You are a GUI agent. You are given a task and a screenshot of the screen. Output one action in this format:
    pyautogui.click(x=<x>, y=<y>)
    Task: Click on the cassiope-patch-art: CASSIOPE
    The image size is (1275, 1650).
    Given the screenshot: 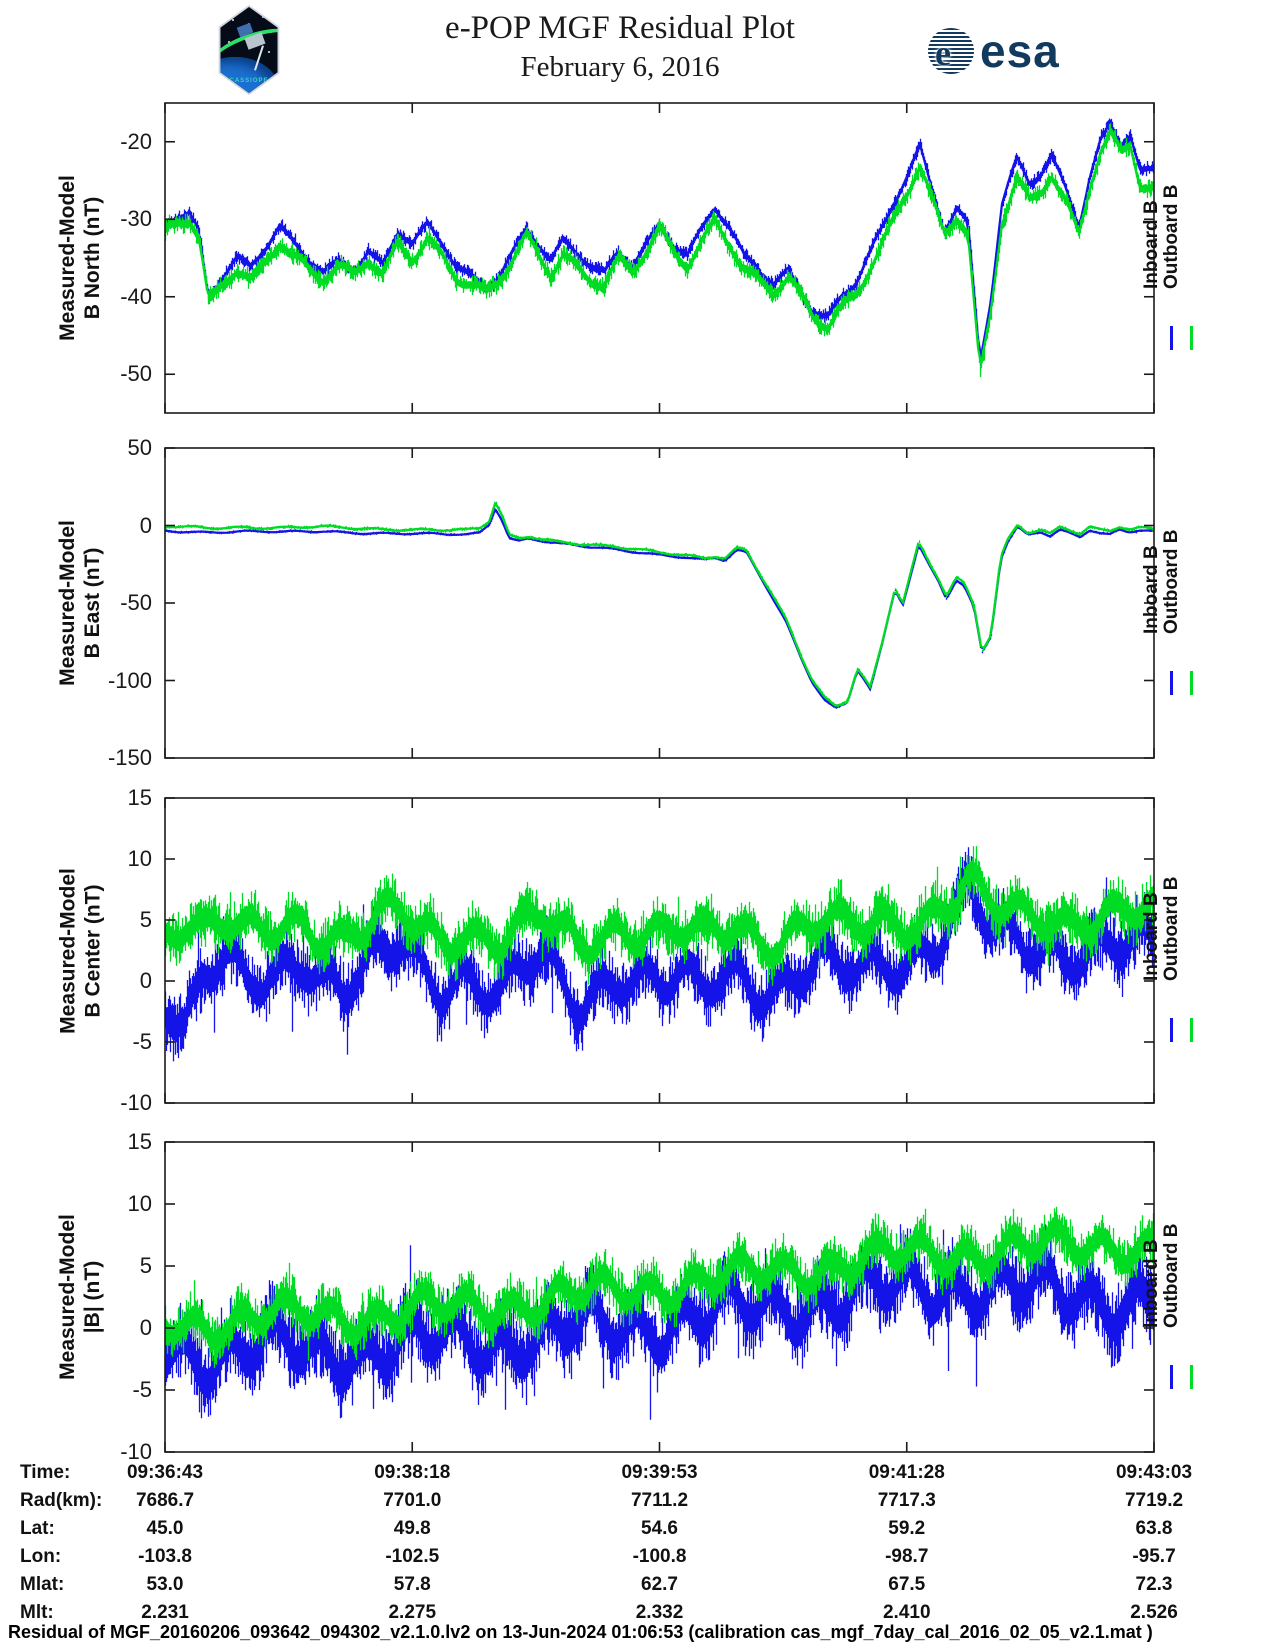 What is the action you would take?
    pyautogui.click(x=249, y=50)
    